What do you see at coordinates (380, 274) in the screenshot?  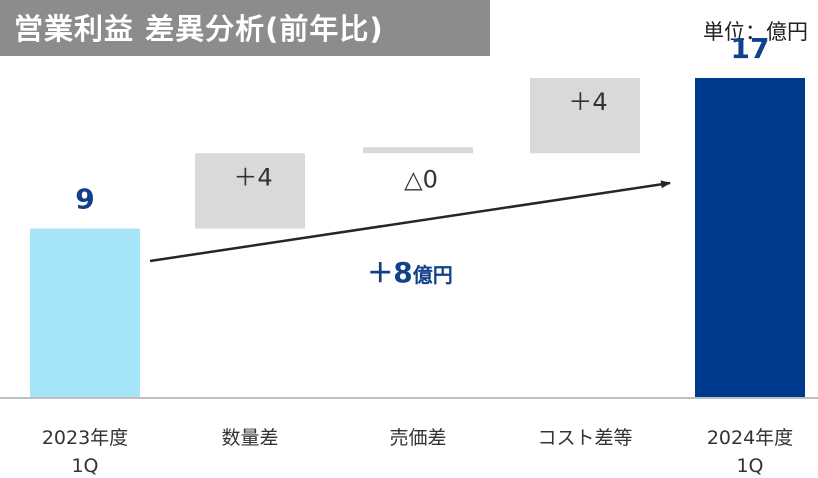 I see `annotation-sign: ＋` at bounding box center [380, 274].